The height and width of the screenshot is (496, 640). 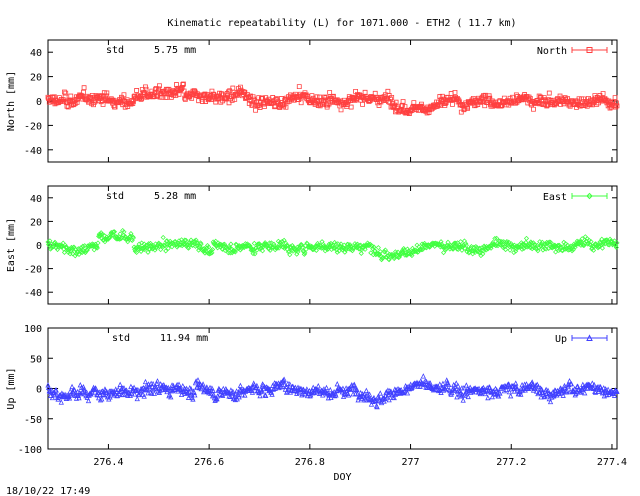 I want to click on data-series, so click(x=332, y=98).